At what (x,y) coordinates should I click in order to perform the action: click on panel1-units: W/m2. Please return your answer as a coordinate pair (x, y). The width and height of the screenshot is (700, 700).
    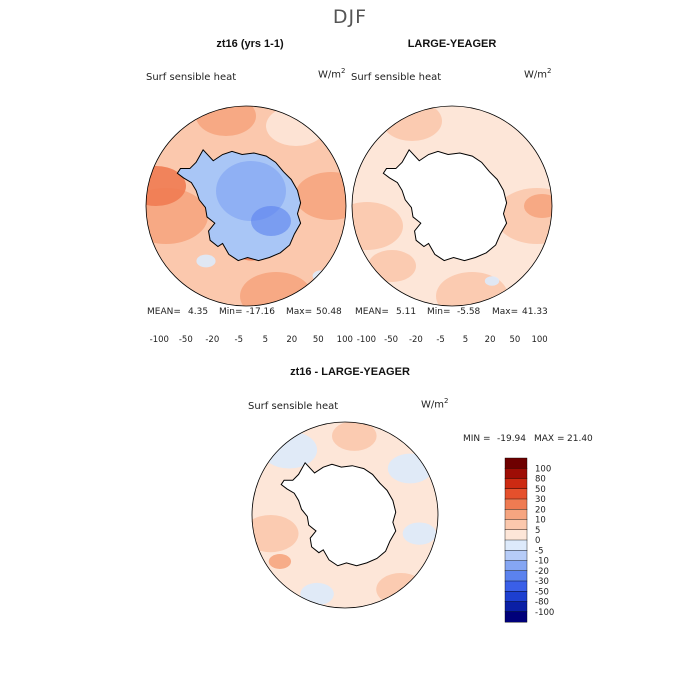
    Looking at the image, I should click on (332, 74).